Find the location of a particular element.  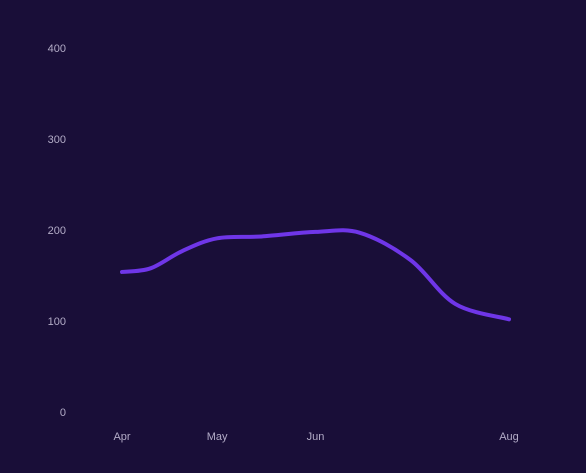

y-tick-label-100: 100 is located at coordinates (57, 322).